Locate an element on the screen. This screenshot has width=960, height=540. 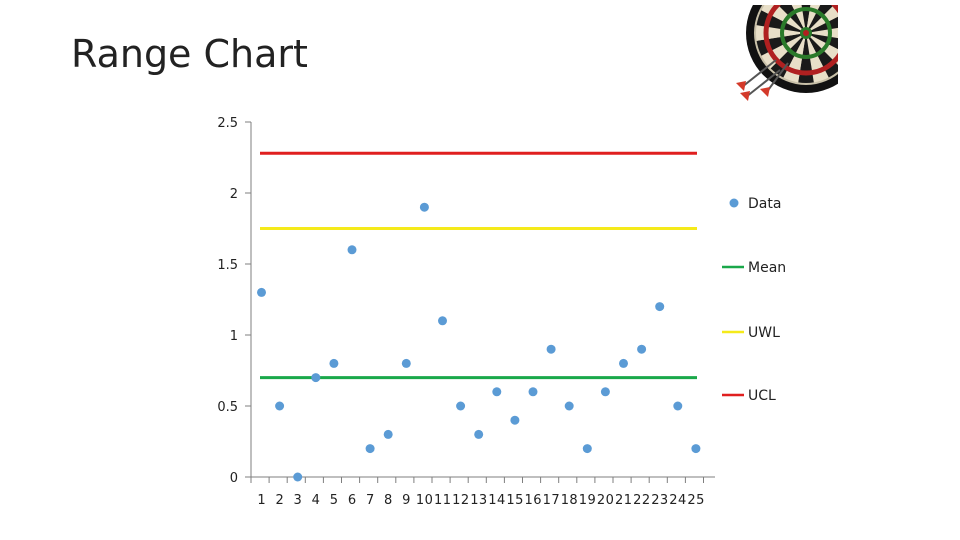
x-tick-label: 12 is located at coordinates (460, 500).